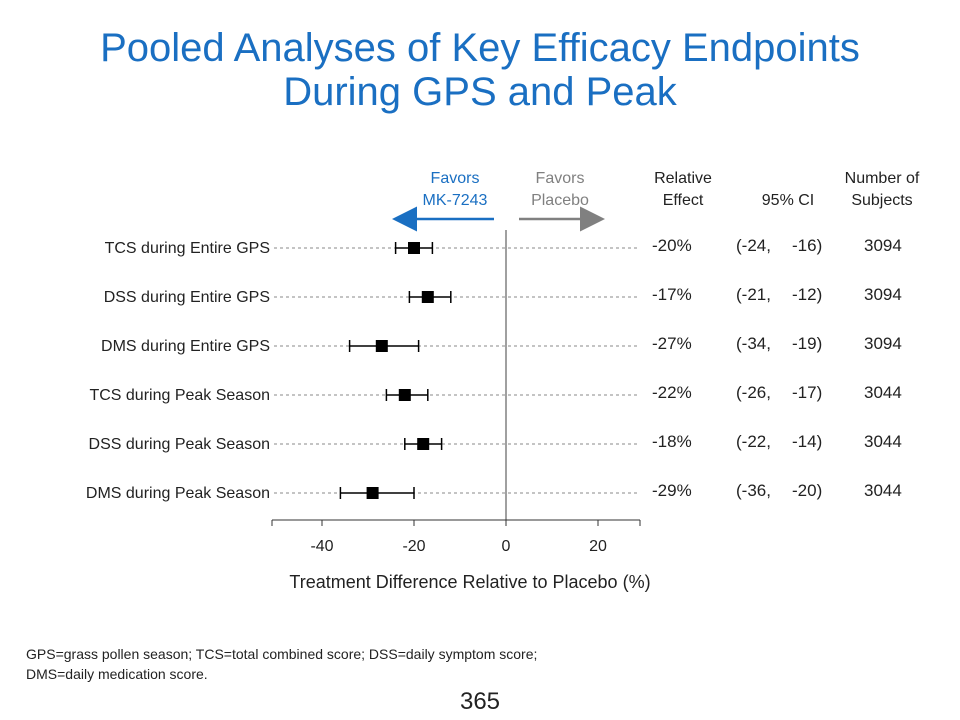  I want to click on title-line-2: During GPS and Peak, so click(480, 92).